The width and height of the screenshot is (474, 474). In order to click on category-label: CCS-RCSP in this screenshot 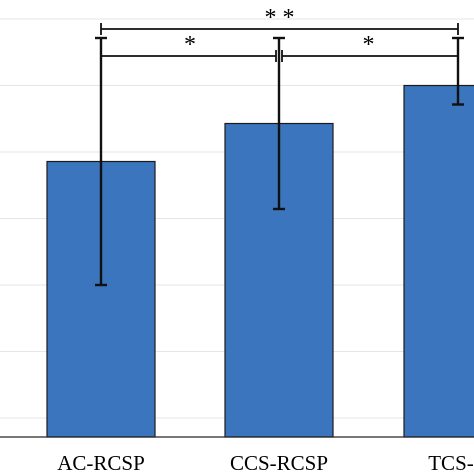, I will do `click(279, 462)`.